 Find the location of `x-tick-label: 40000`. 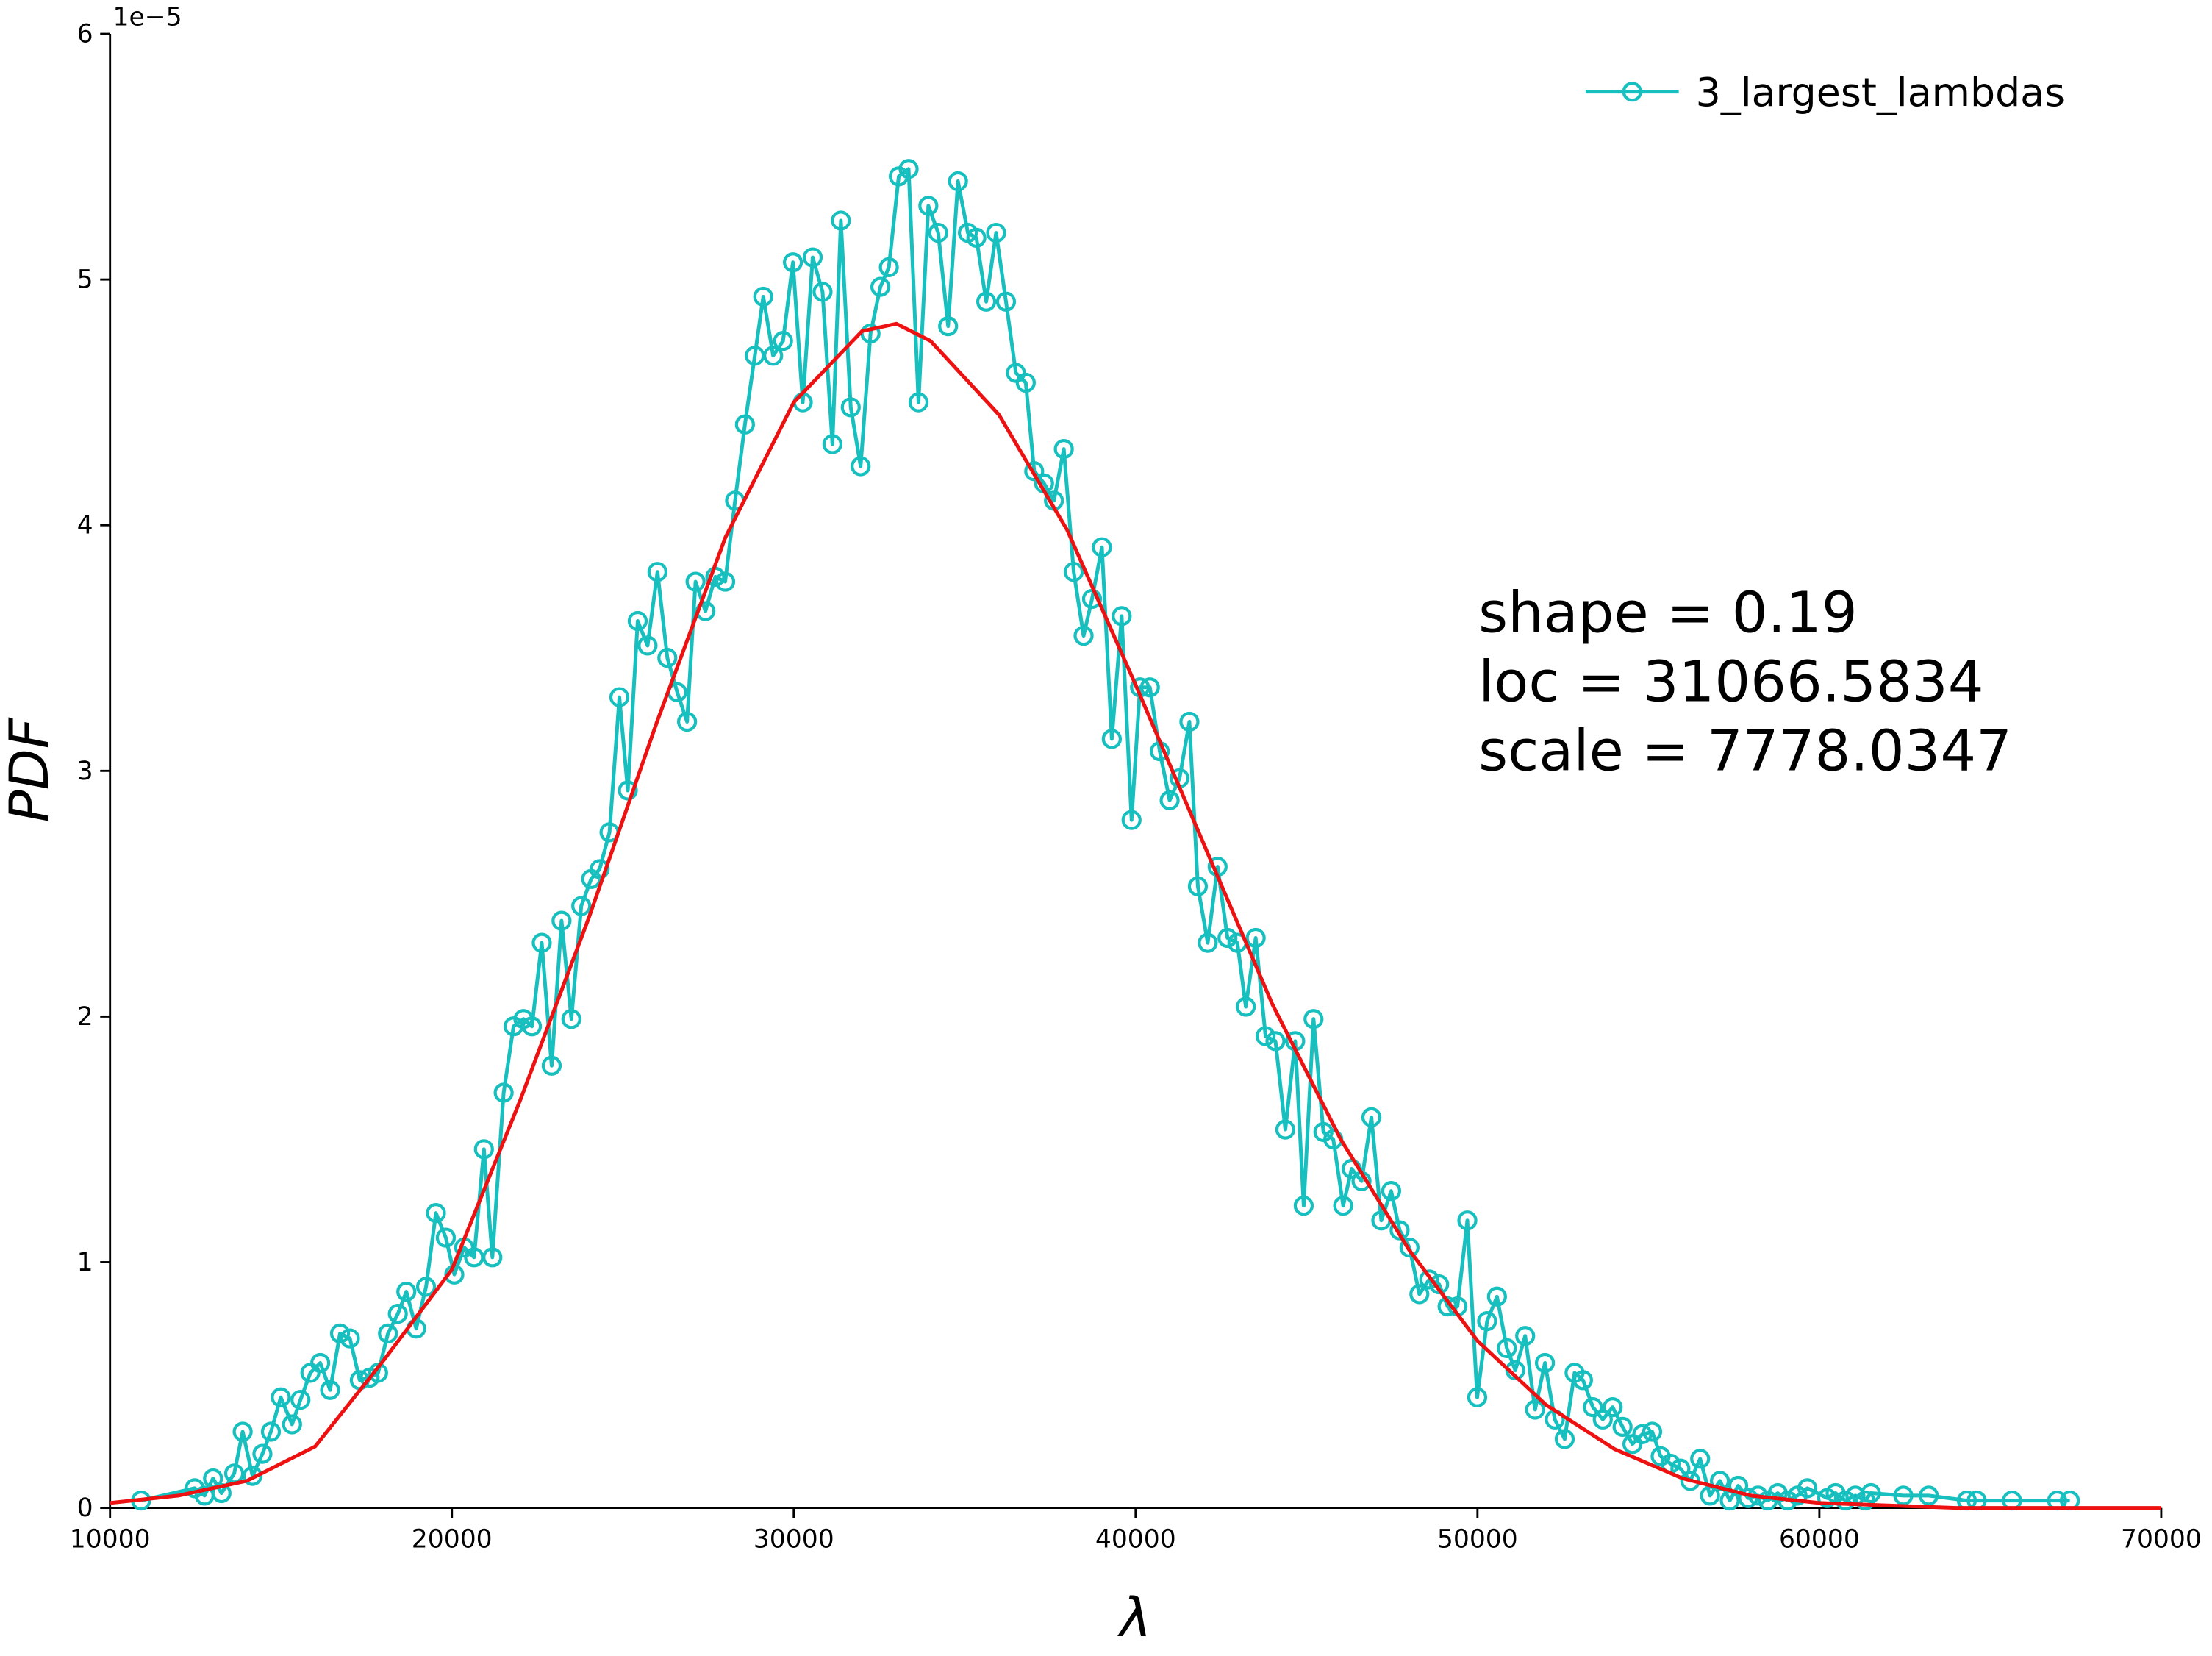

x-tick-label: 40000 is located at coordinates (1135, 1539).